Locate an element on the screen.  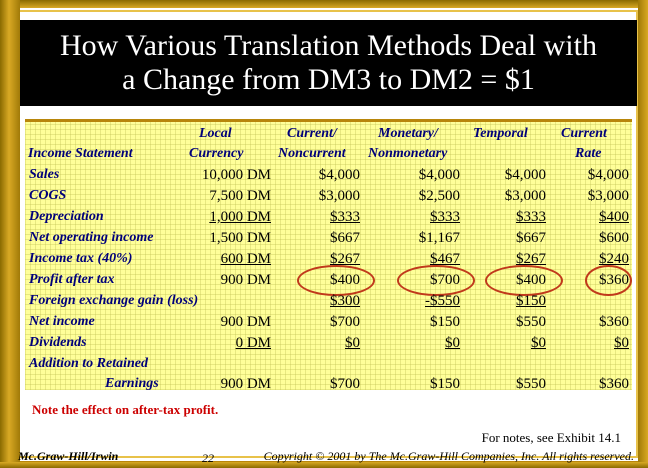
cell-cogs-mn: $2,500 is located at coordinates (439, 196).